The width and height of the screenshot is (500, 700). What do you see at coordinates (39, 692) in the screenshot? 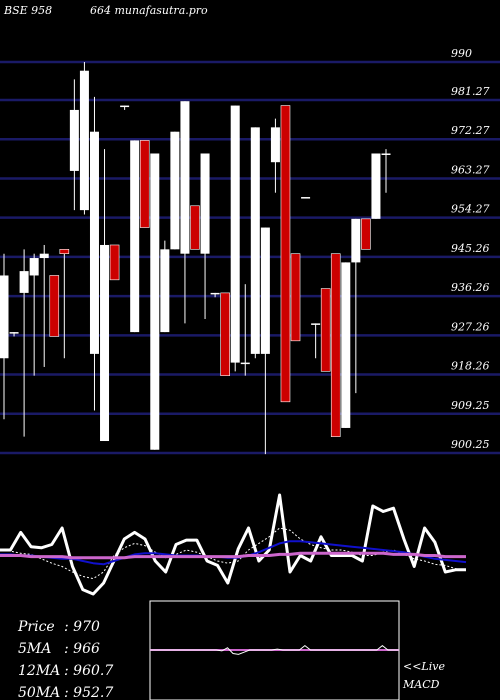
I see `stat-50ma-label: 50MA` at bounding box center [39, 692].